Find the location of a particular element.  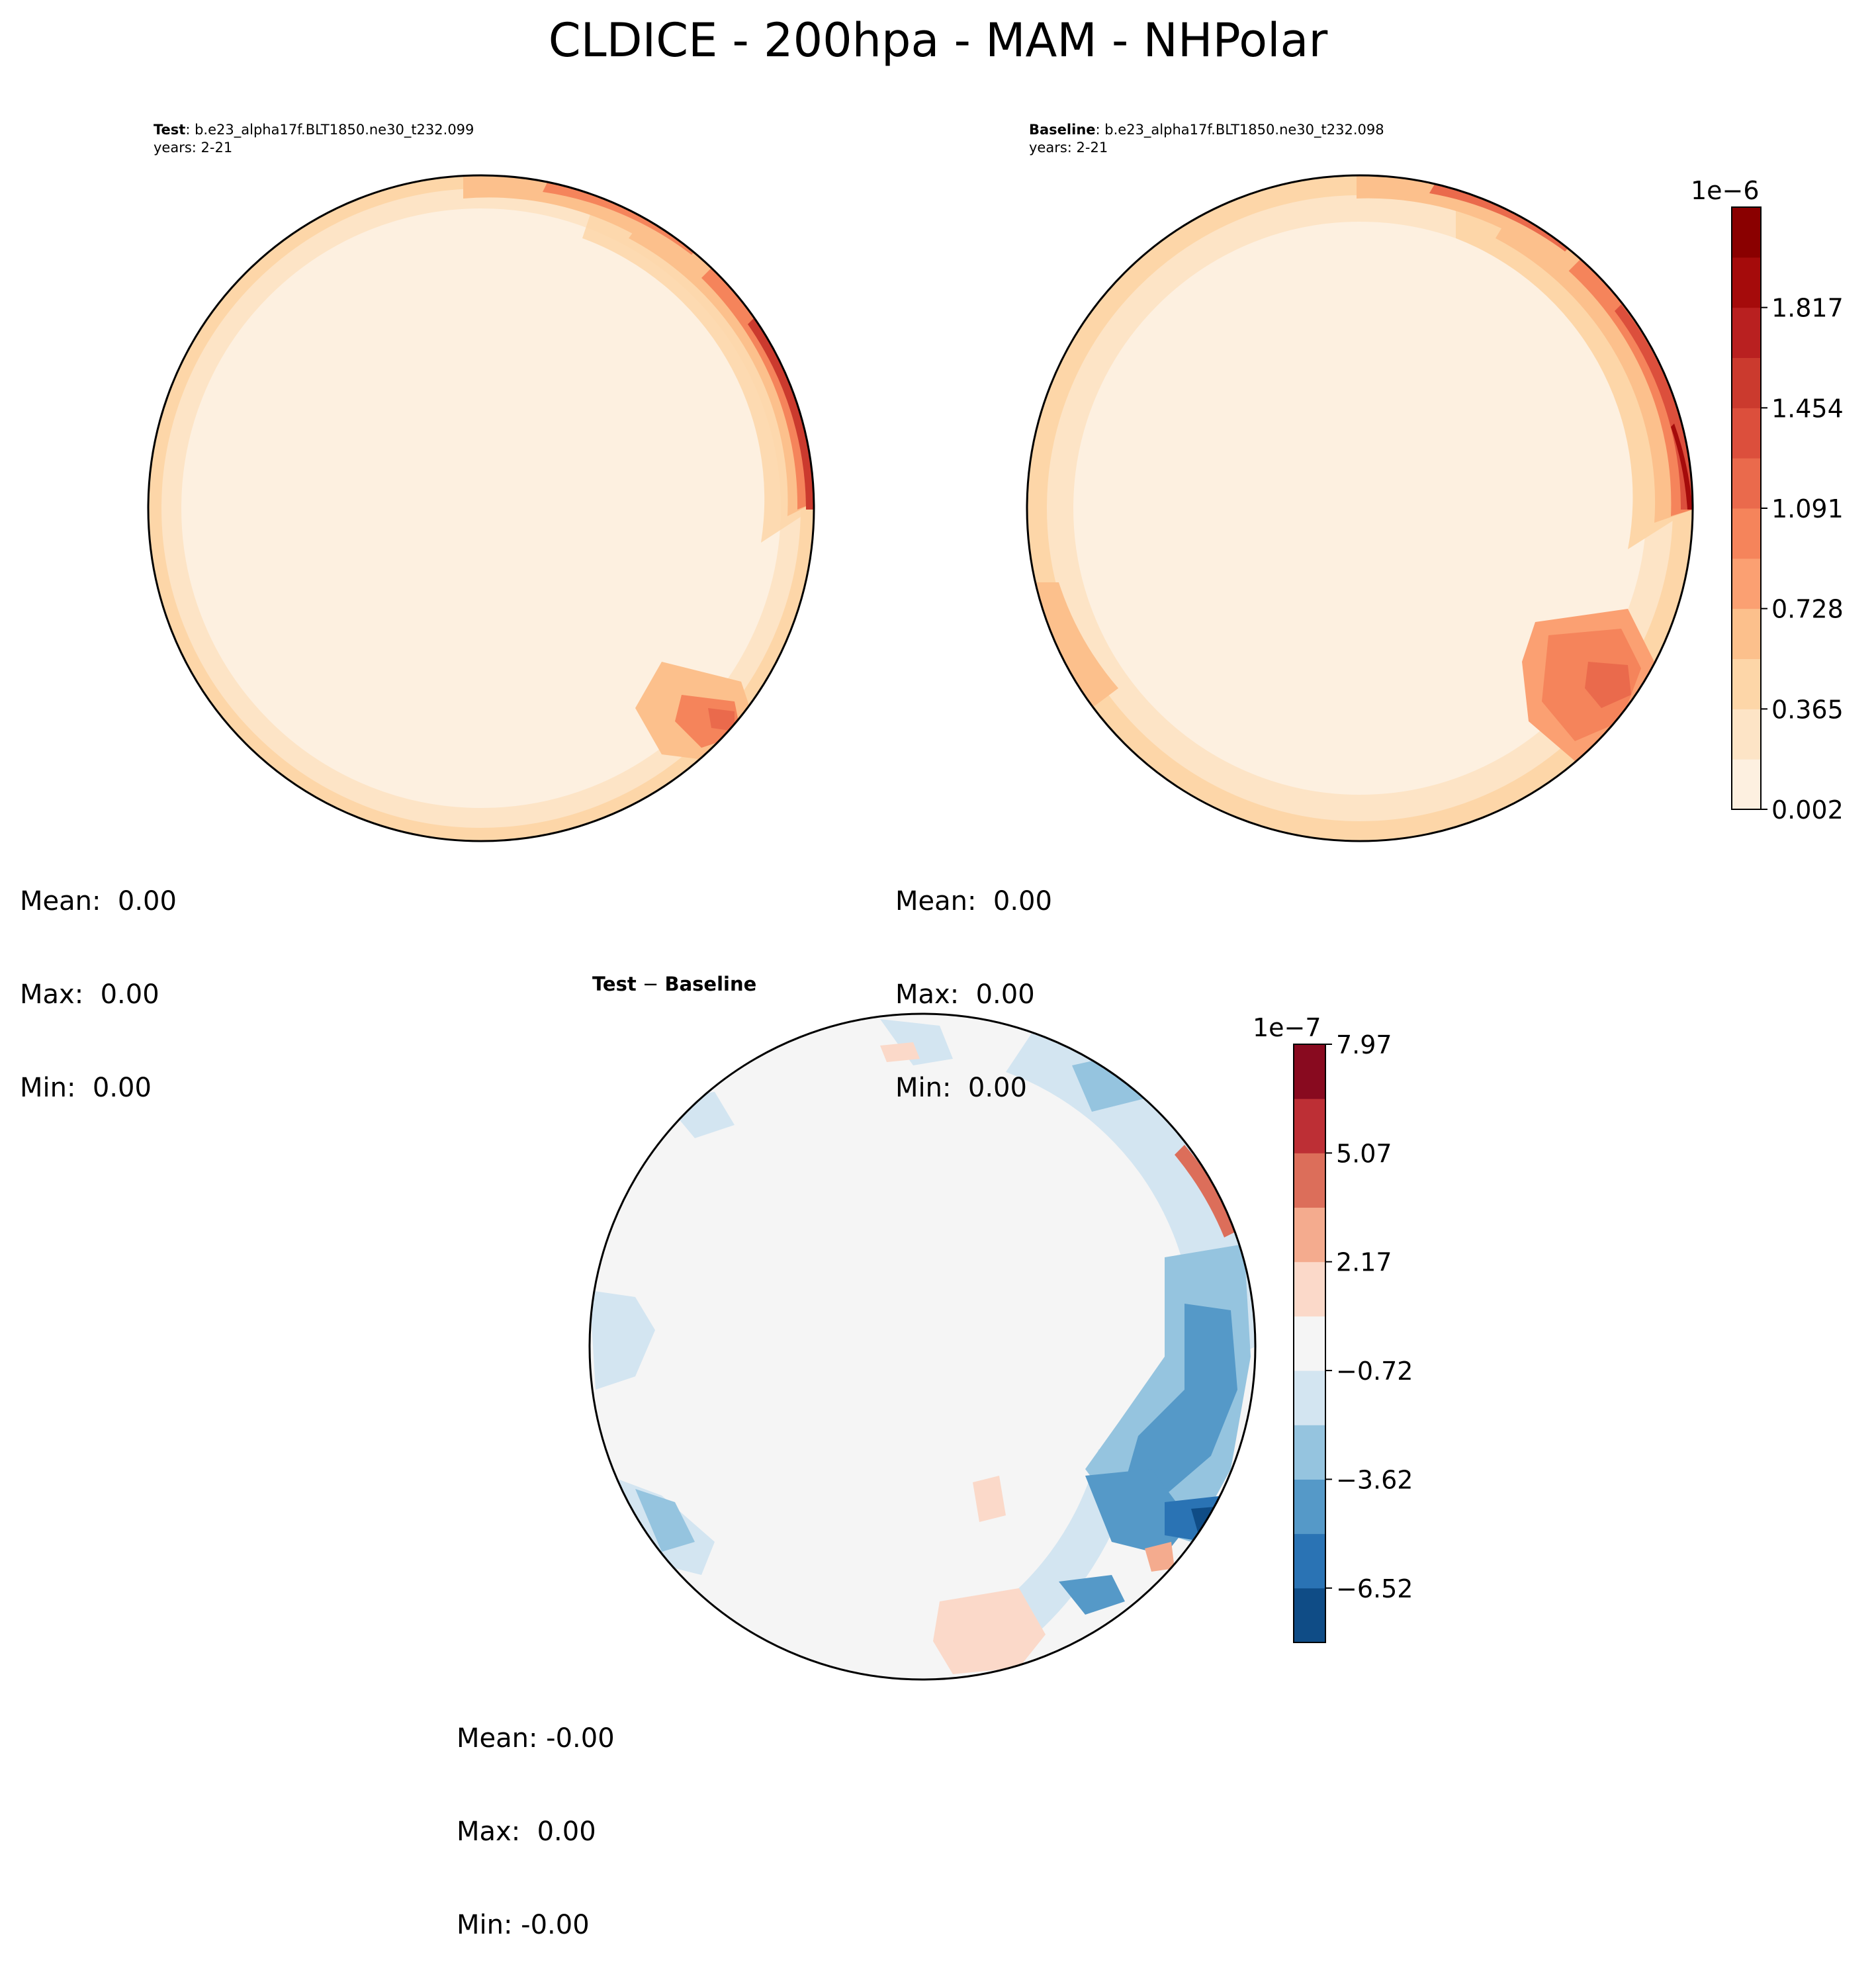

diff-max: Max: 0.00 is located at coordinates (526, 1831).